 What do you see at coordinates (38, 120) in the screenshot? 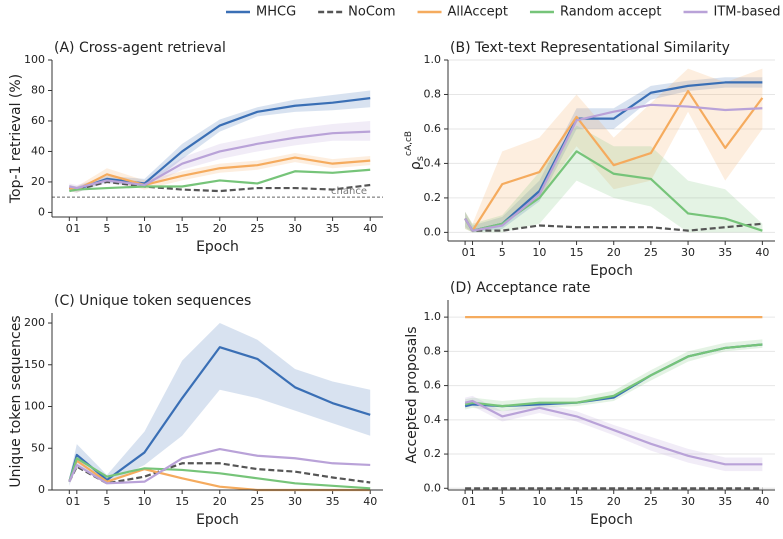
I see `y-tick-label: 60` at bounding box center [38, 120].